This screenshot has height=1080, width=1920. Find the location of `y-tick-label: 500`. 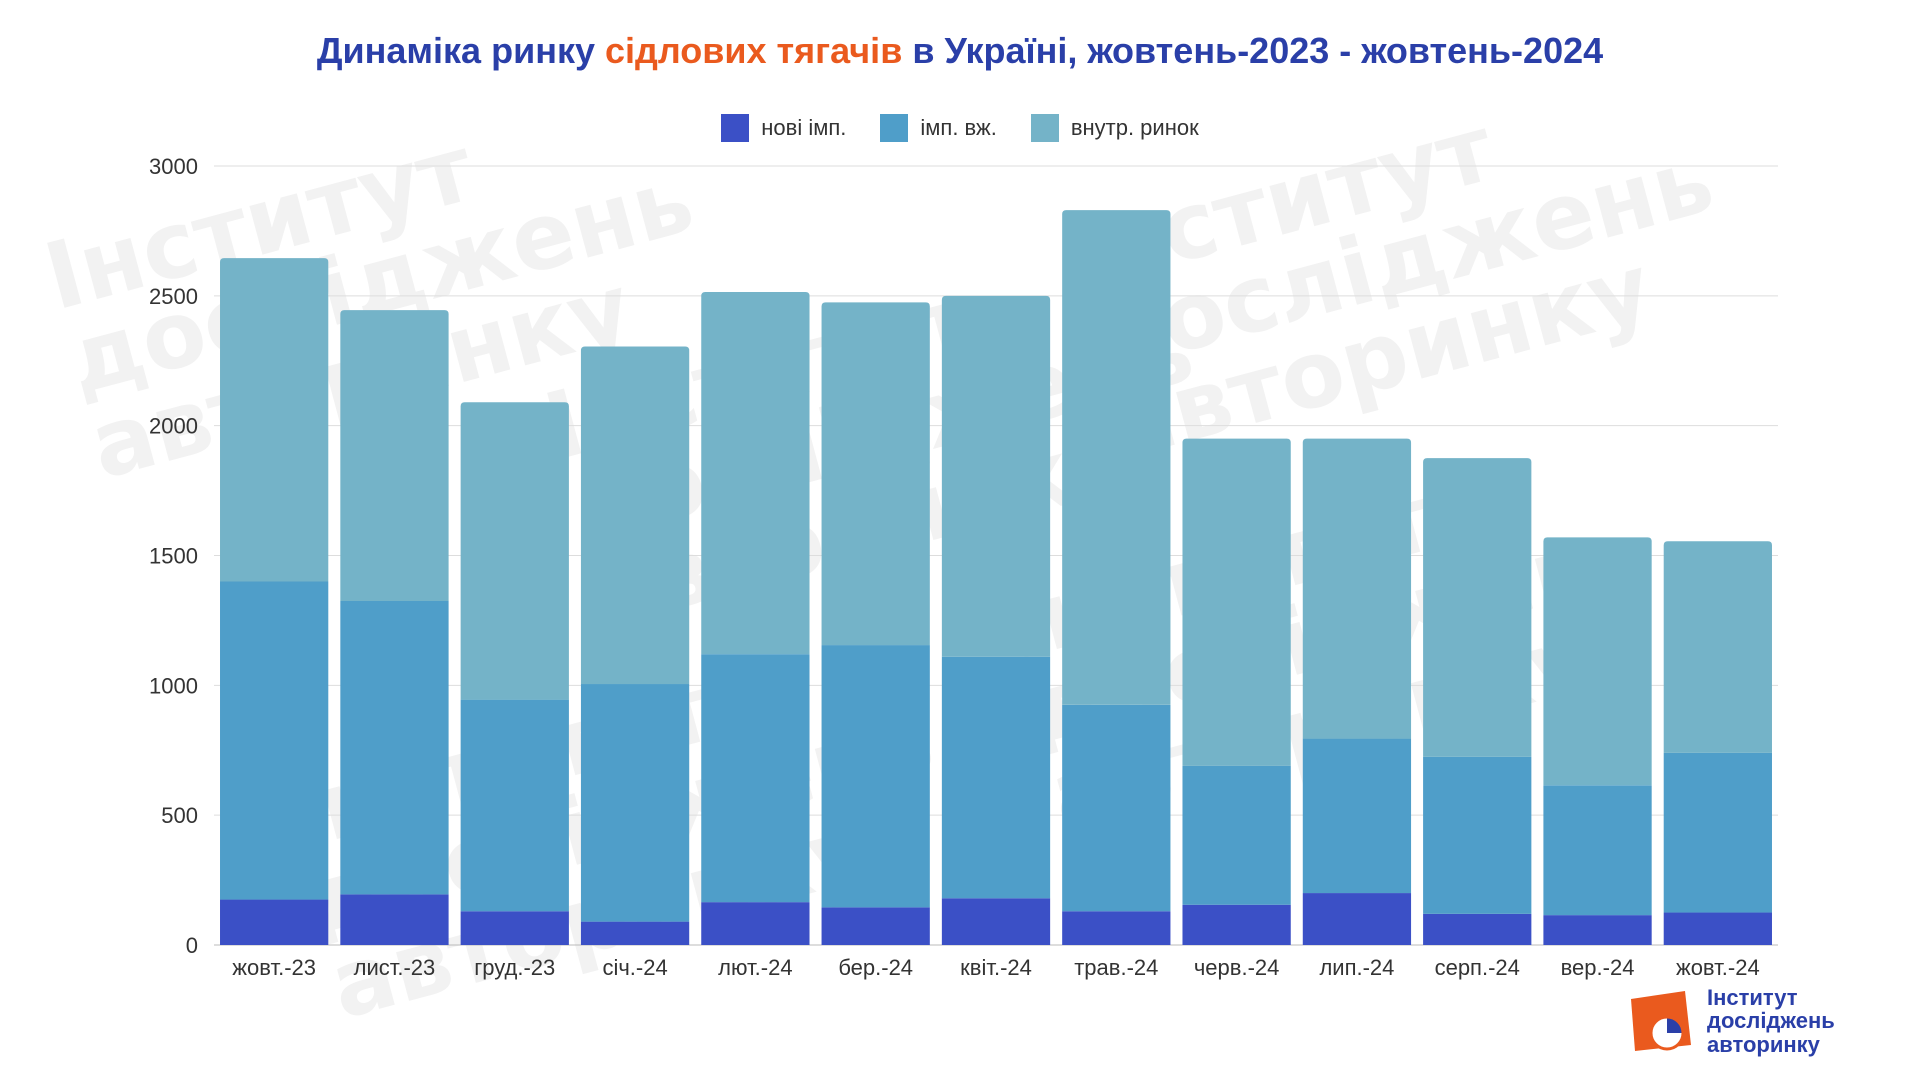

y-tick-label: 500 is located at coordinates (179, 815).